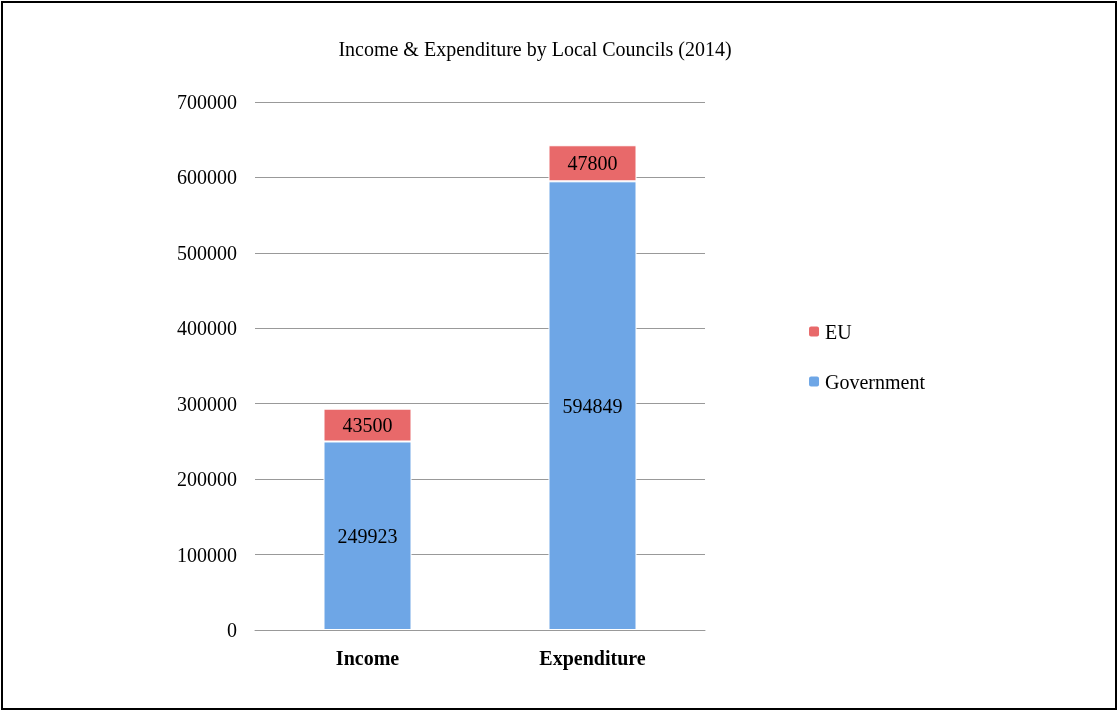  I want to click on chart-title: Income & Expenditure by Local Councils (2014), so click(535, 49).